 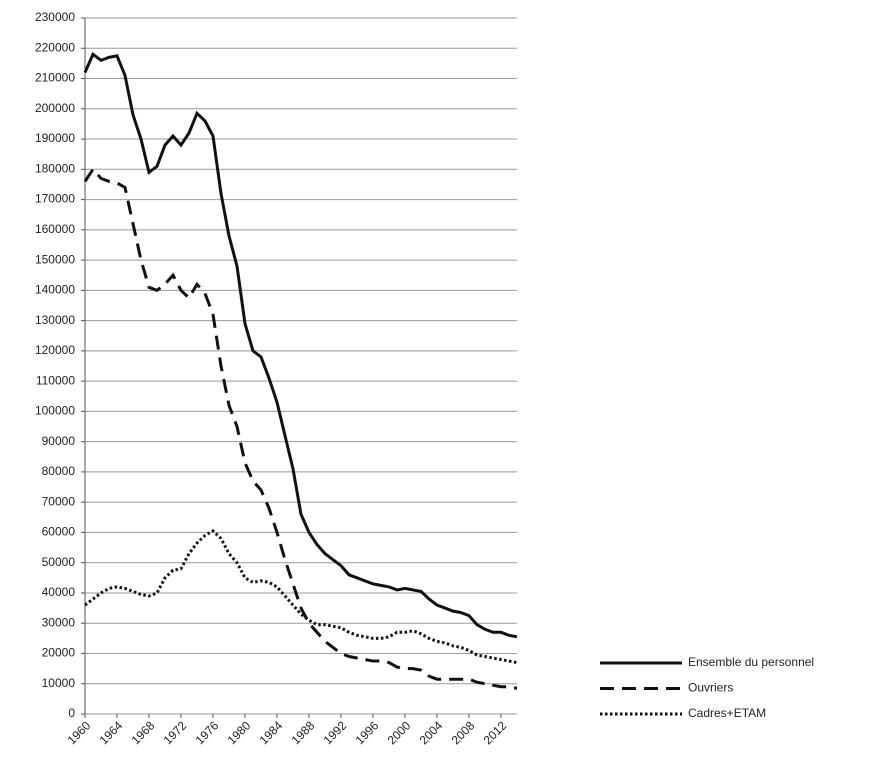 What do you see at coordinates (463, 732) in the screenshot?
I see `x-tick-label: 2008` at bounding box center [463, 732].